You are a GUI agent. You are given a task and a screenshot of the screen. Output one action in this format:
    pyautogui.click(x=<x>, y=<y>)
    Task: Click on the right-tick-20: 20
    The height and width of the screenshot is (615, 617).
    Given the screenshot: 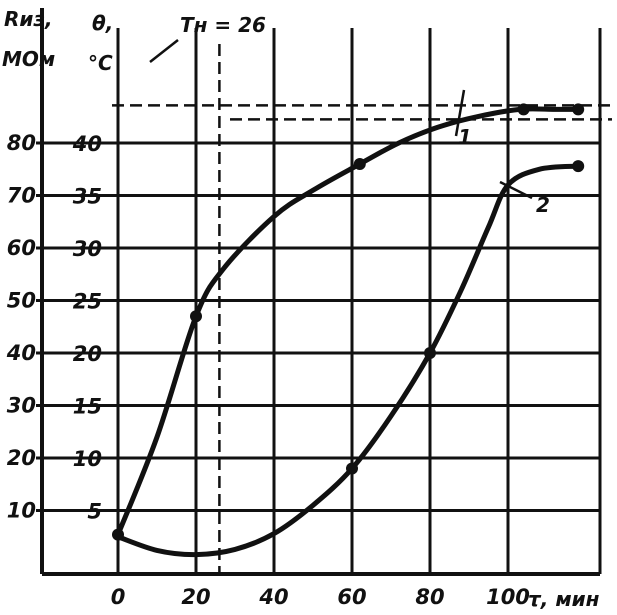 What is the action you would take?
    pyautogui.click(x=87, y=354)
    